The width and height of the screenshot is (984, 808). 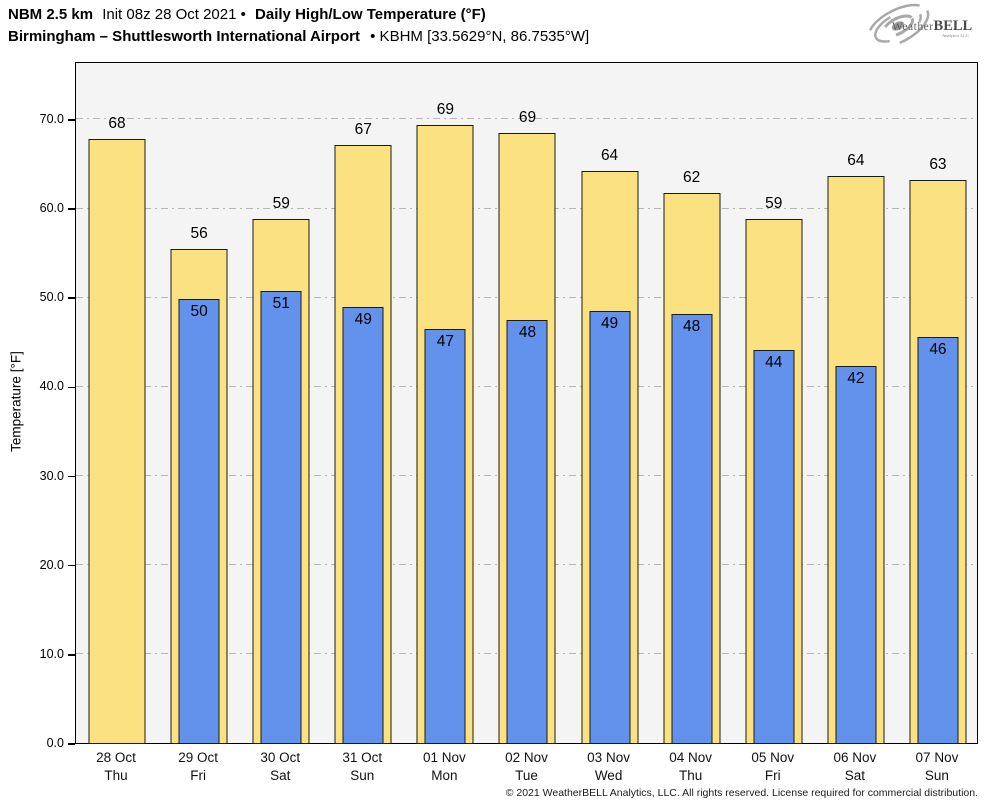 What do you see at coordinates (280, 757) in the screenshot?
I see `x-tick-date: 30 Oct` at bounding box center [280, 757].